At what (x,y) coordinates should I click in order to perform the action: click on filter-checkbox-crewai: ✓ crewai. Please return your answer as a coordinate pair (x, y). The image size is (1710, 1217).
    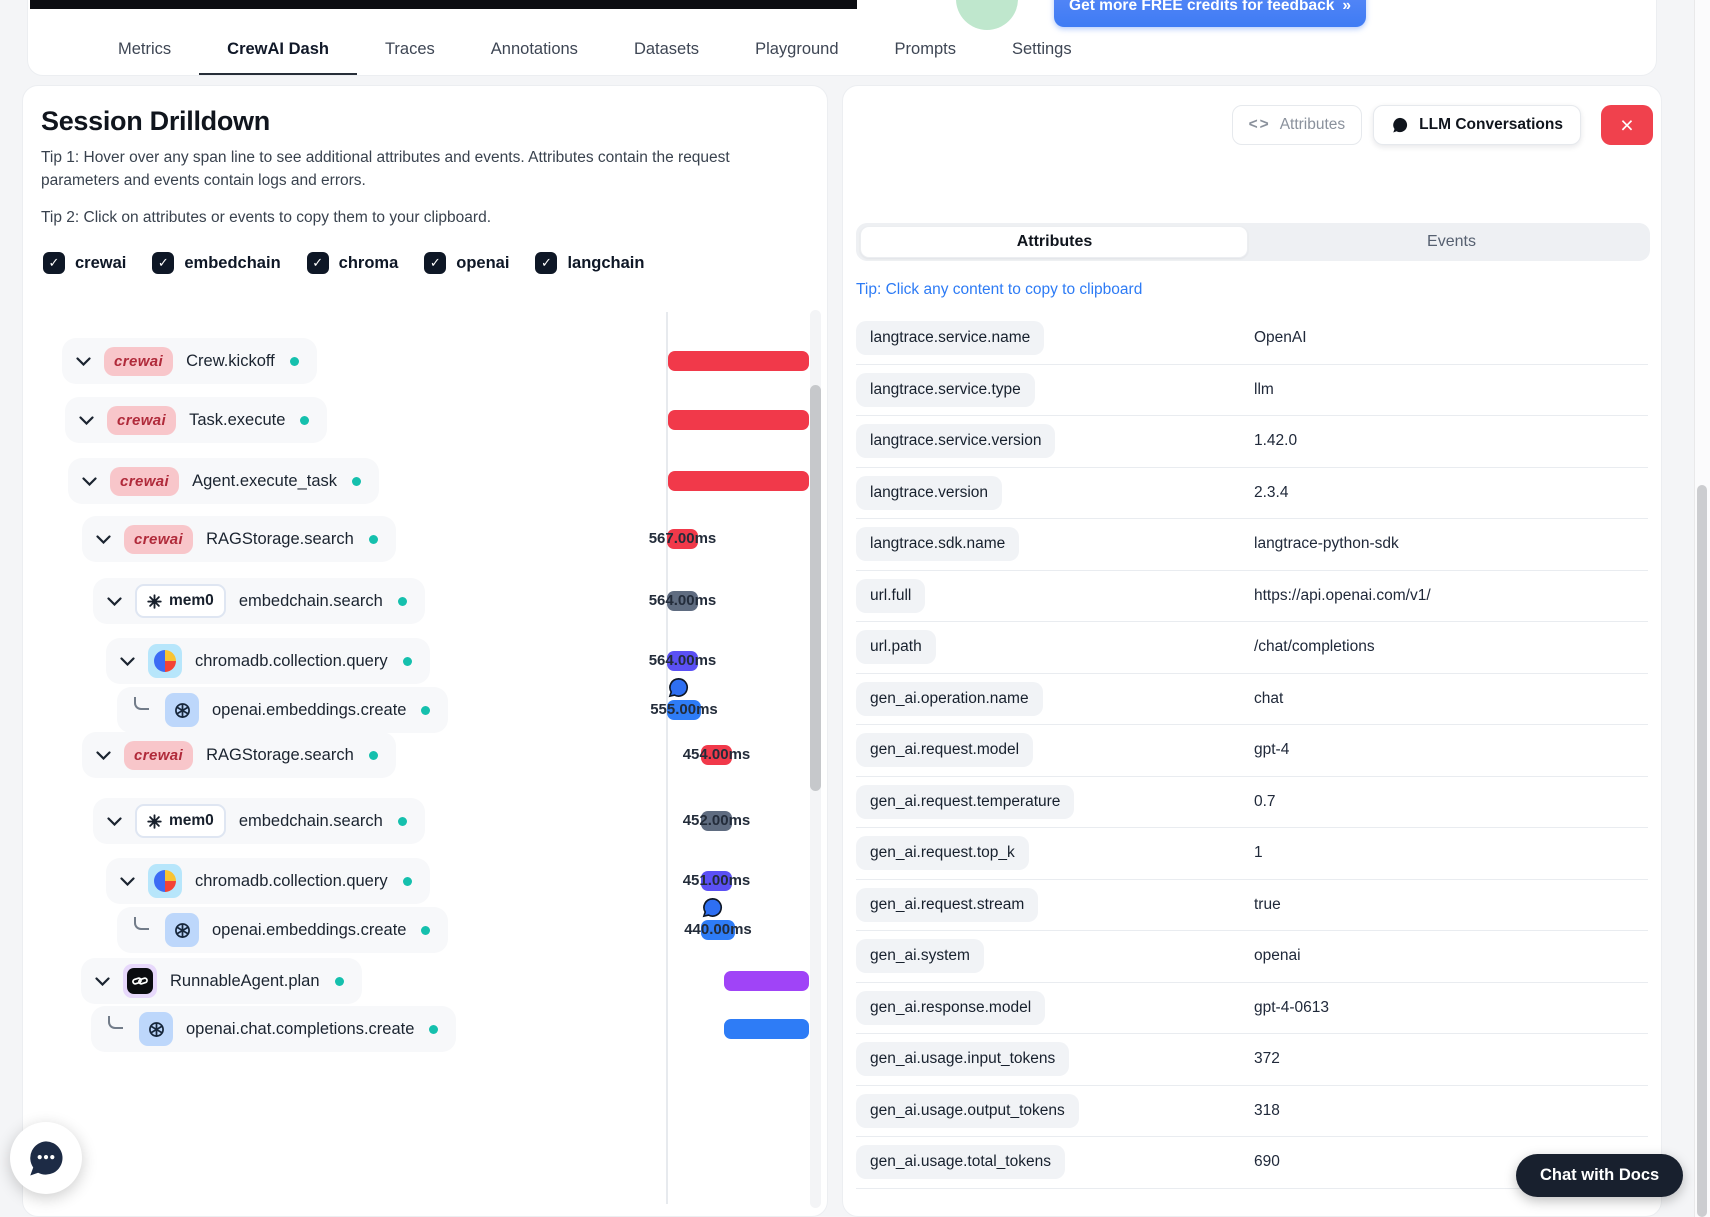
    Looking at the image, I should click on (84, 263).